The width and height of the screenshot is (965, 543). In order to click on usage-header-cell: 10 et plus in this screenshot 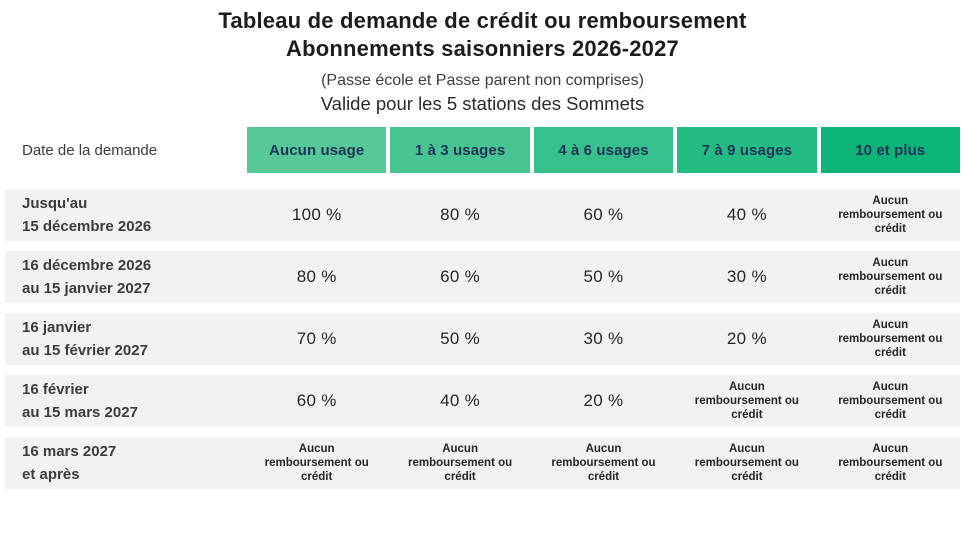, I will do `click(890, 150)`.